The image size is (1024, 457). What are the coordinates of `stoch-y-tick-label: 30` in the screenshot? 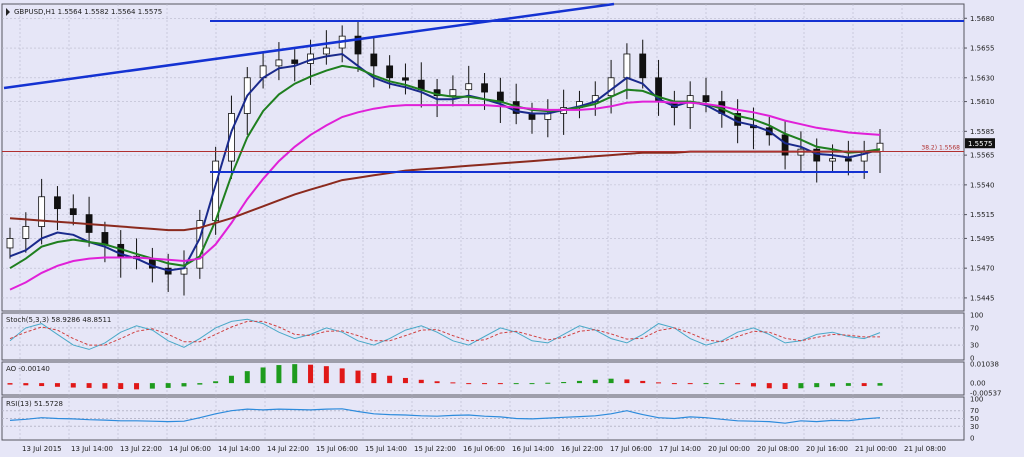 It's located at (974, 346).